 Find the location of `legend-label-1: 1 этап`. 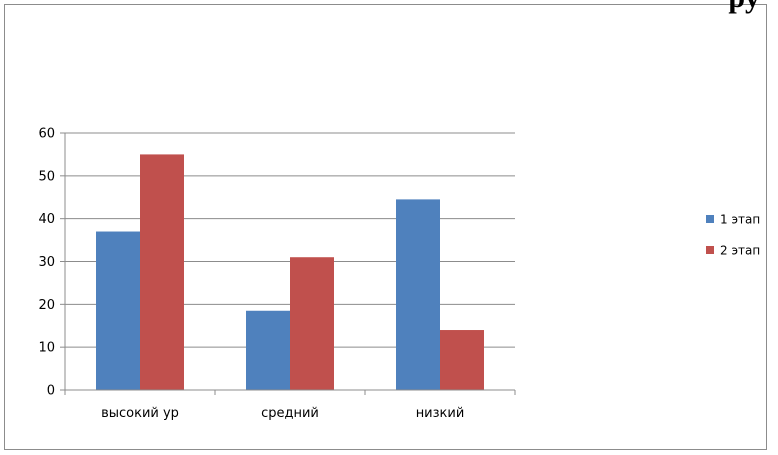

legend-label-1: 1 этап is located at coordinates (740, 220).